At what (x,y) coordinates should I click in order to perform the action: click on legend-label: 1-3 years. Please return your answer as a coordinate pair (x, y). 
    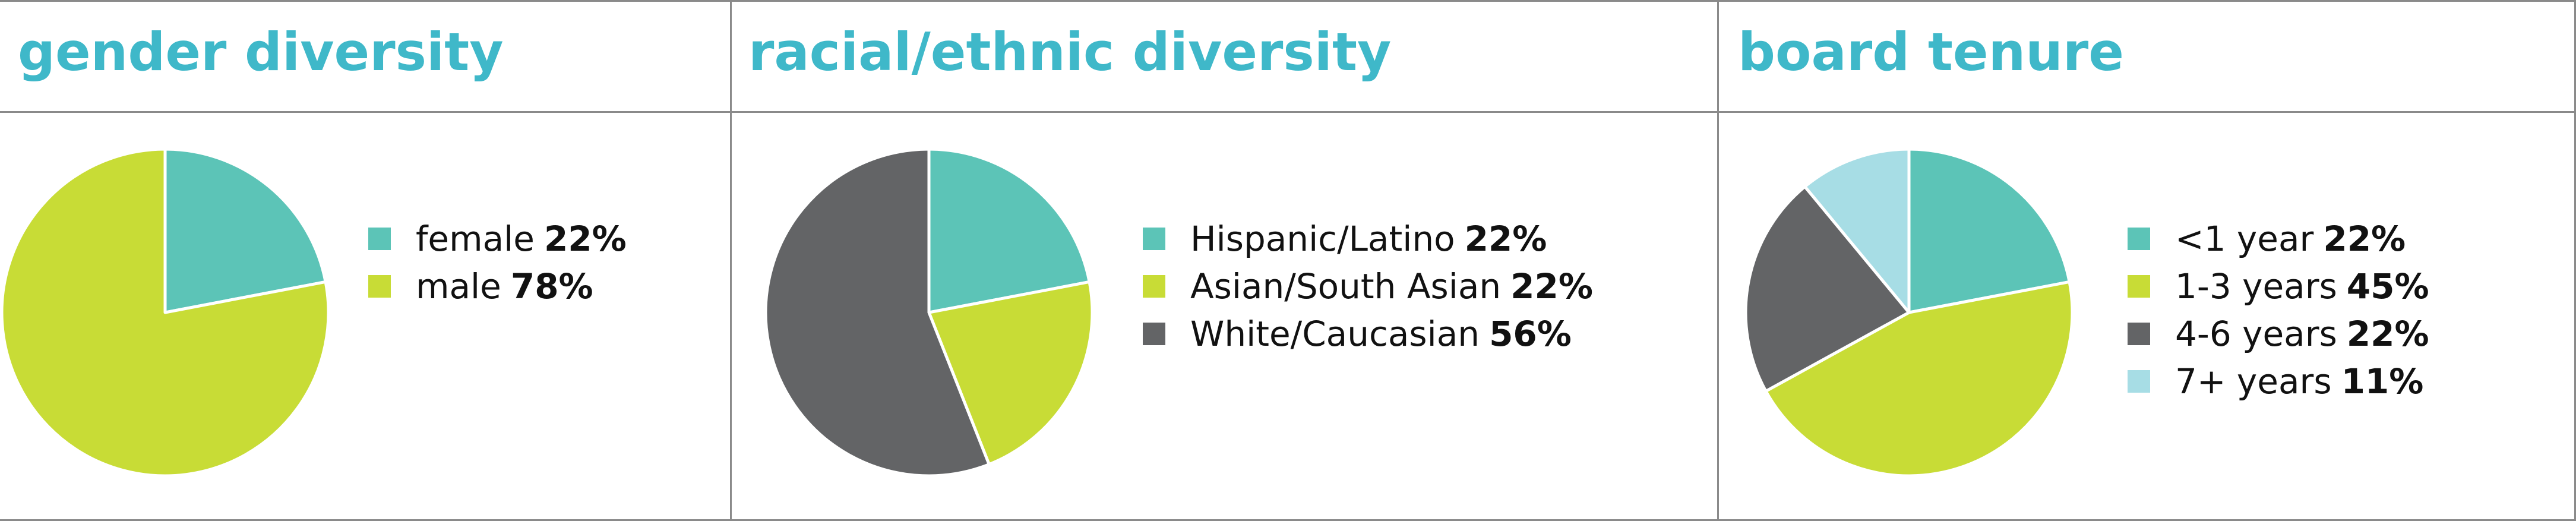
    Looking at the image, I should click on (2256, 286).